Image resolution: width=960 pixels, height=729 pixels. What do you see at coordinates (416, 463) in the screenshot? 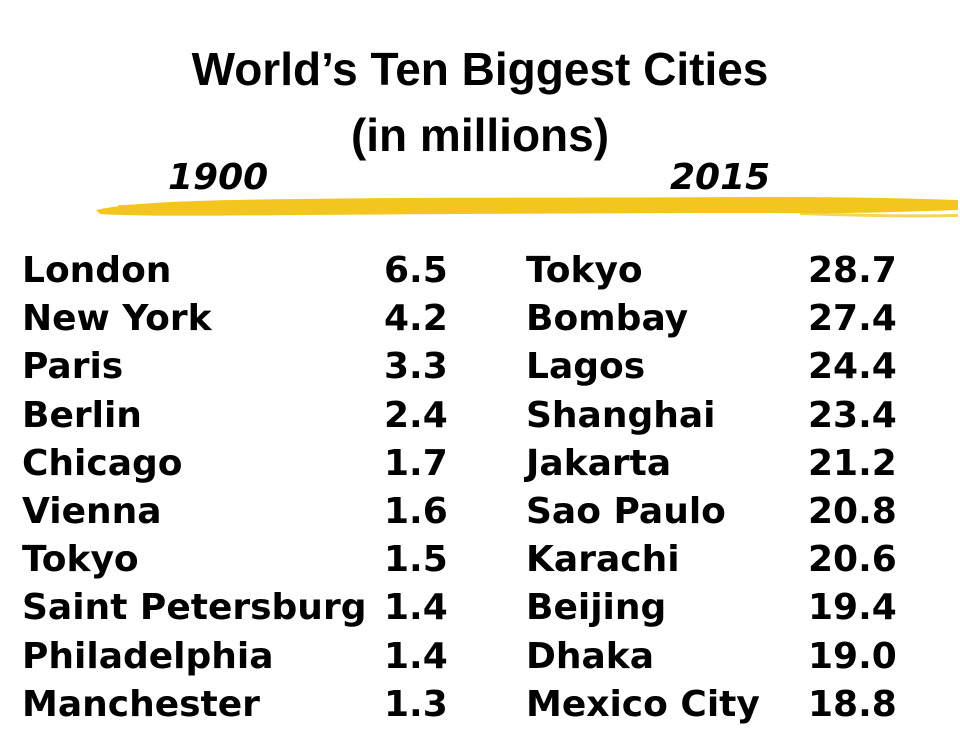
I see `city-population: 1.7` at bounding box center [416, 463].